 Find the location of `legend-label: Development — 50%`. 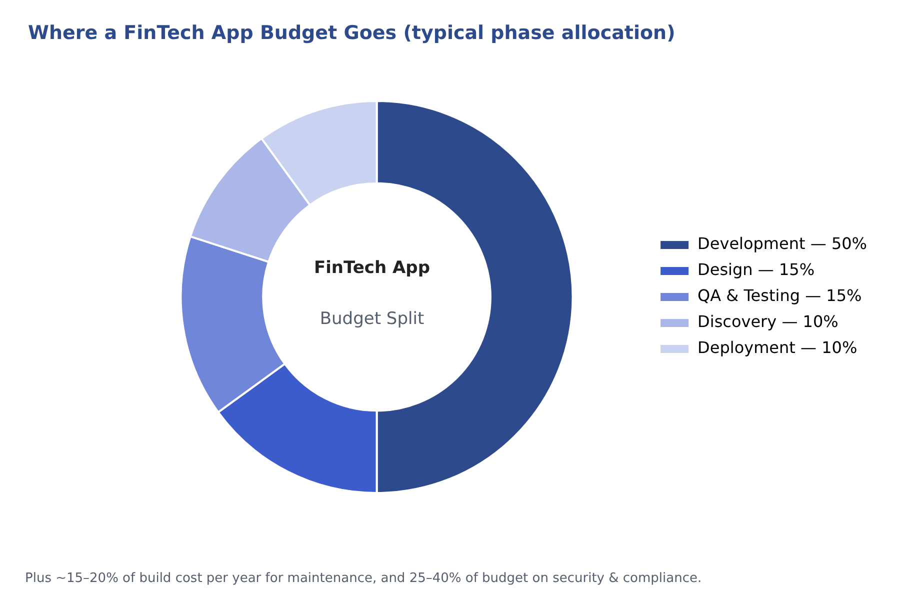

legend-label: Development — 50% is located at coordinates (783, 244).